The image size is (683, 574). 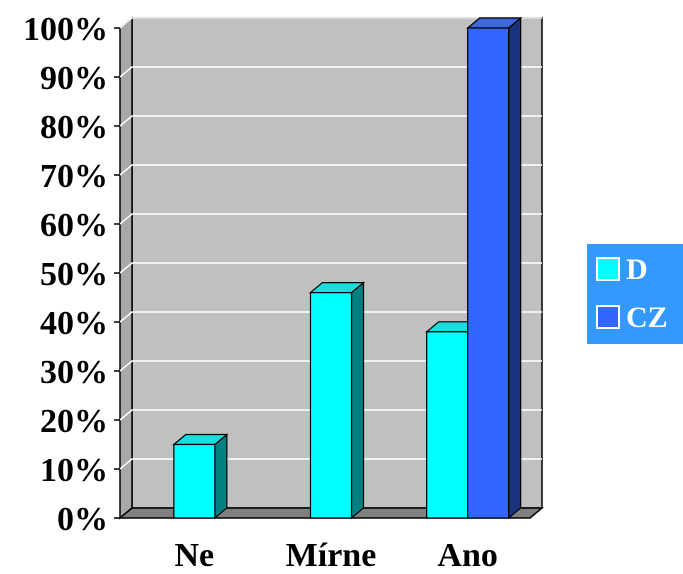 What do you see at coordinates (74, 372) in the screenshot?
I see `y-tick-label: 30%` at bounding box center [74, 372].